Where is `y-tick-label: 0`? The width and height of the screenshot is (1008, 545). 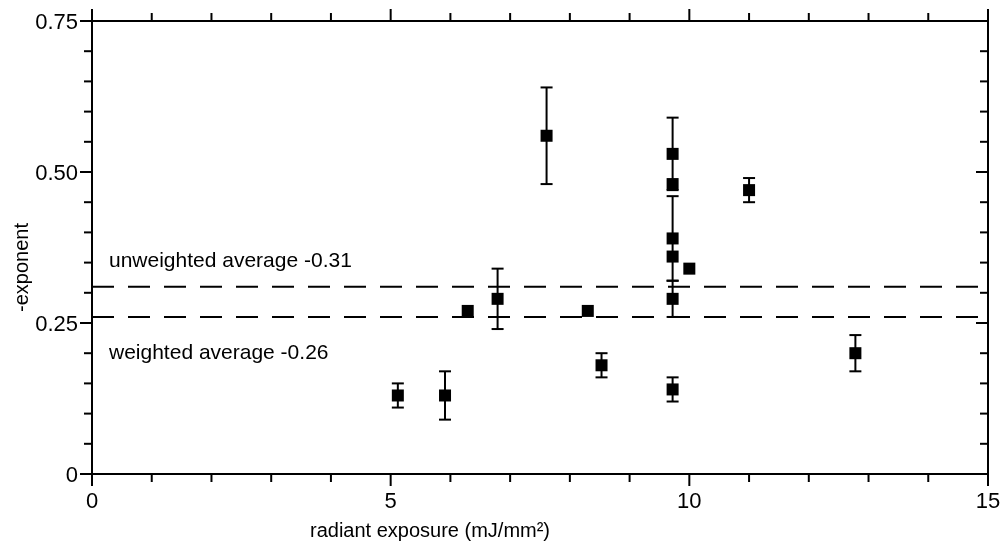
y-tick-label: 0 is located at coordinates (71, 474).